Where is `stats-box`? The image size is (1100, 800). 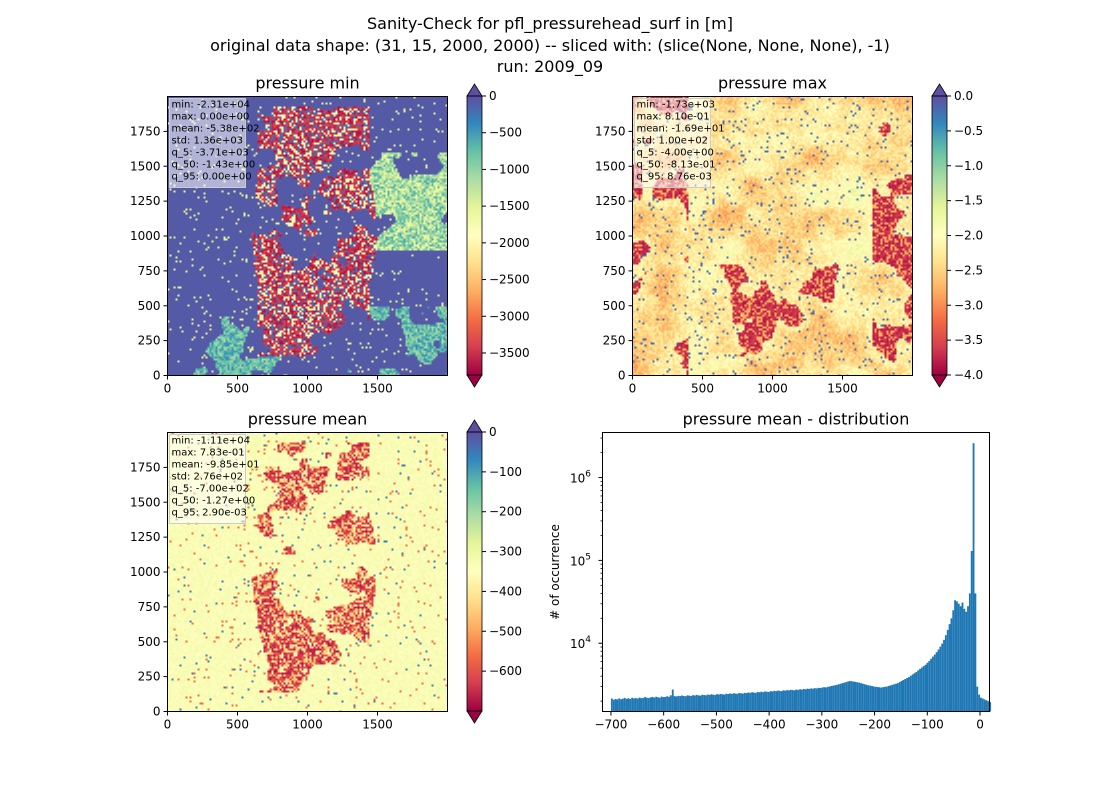
stats-box is located at coordinates (207, 479).